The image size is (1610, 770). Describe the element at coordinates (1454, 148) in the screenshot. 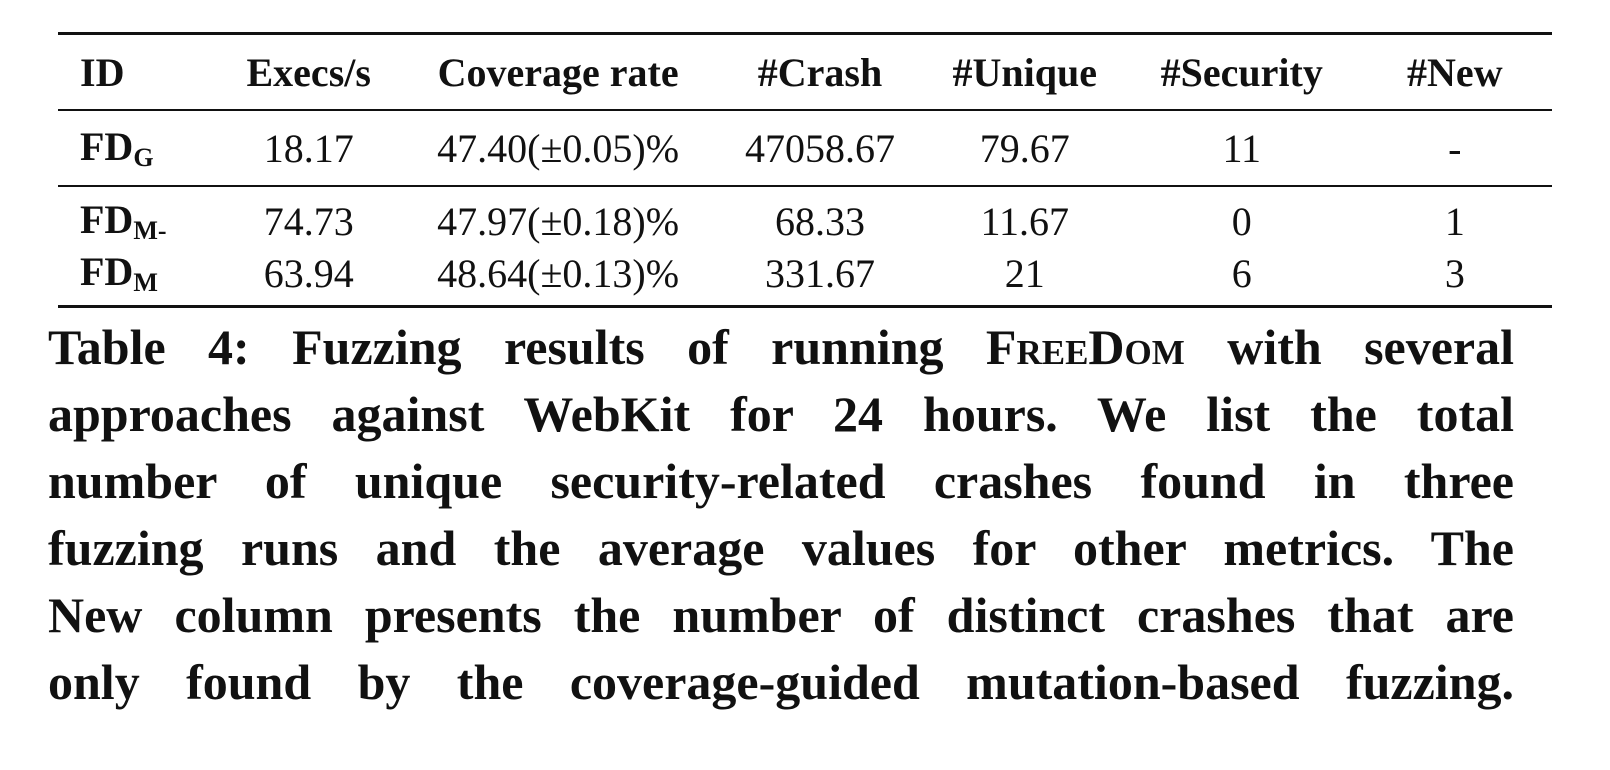

I see `cell-new: -` at that location.